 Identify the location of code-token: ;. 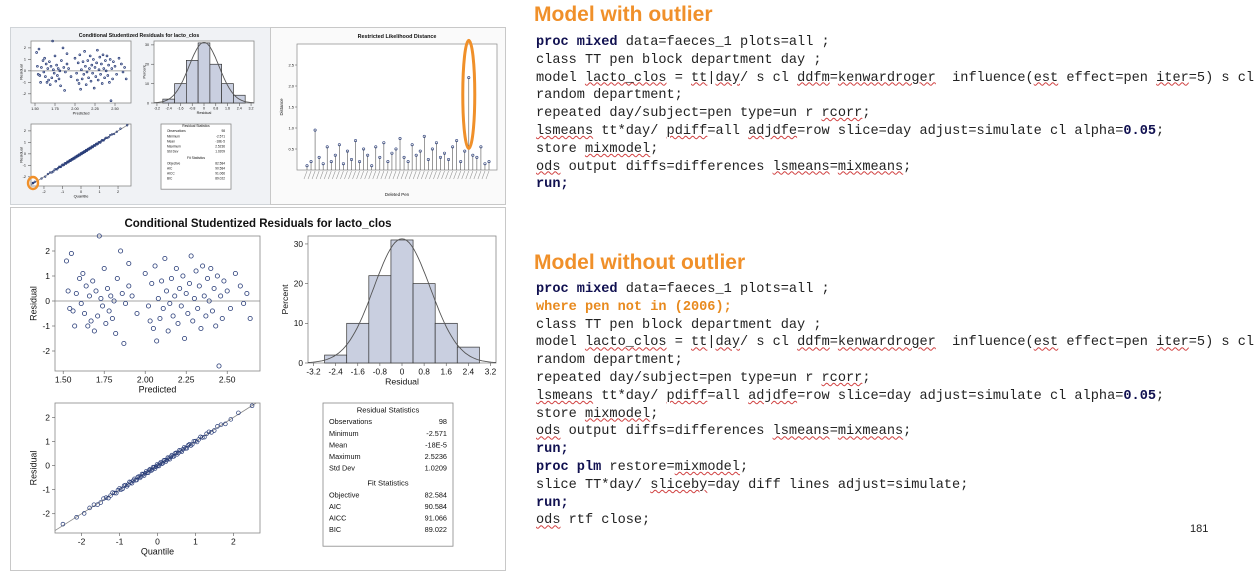
(744, 467).